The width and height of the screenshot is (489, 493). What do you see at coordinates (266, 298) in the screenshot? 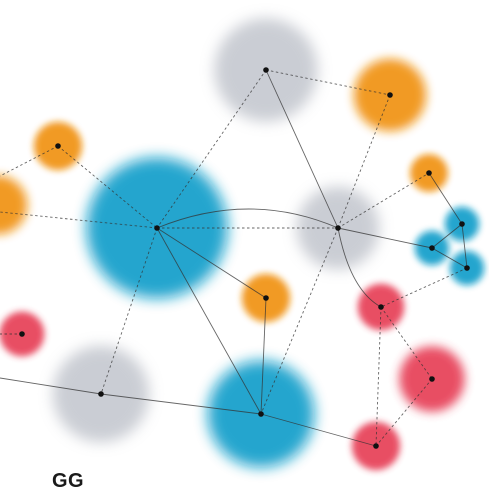
I see `node-dot-orange-mid` at bounding box center [266, 298].